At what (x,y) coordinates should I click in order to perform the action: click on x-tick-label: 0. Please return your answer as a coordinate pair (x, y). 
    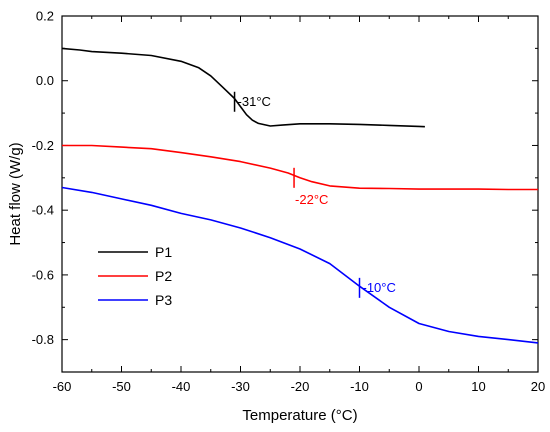
    Looking at the image, I should click on (418, 386).